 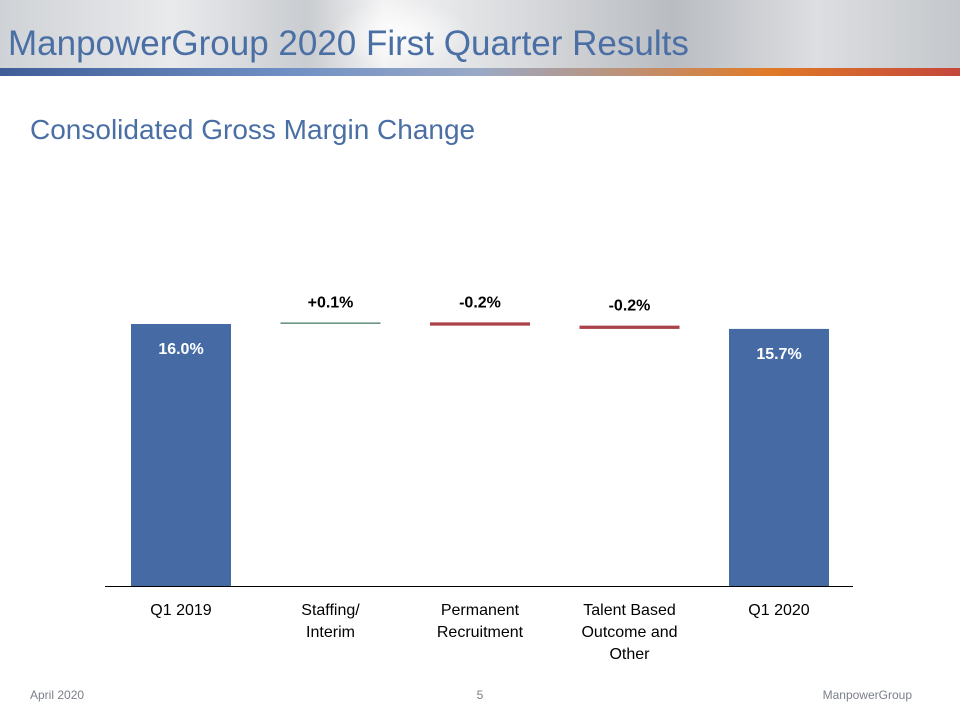 I want to click on slide-title: ManpowerGroup 2020 First Quarter Results, so click(x=348, y=43).